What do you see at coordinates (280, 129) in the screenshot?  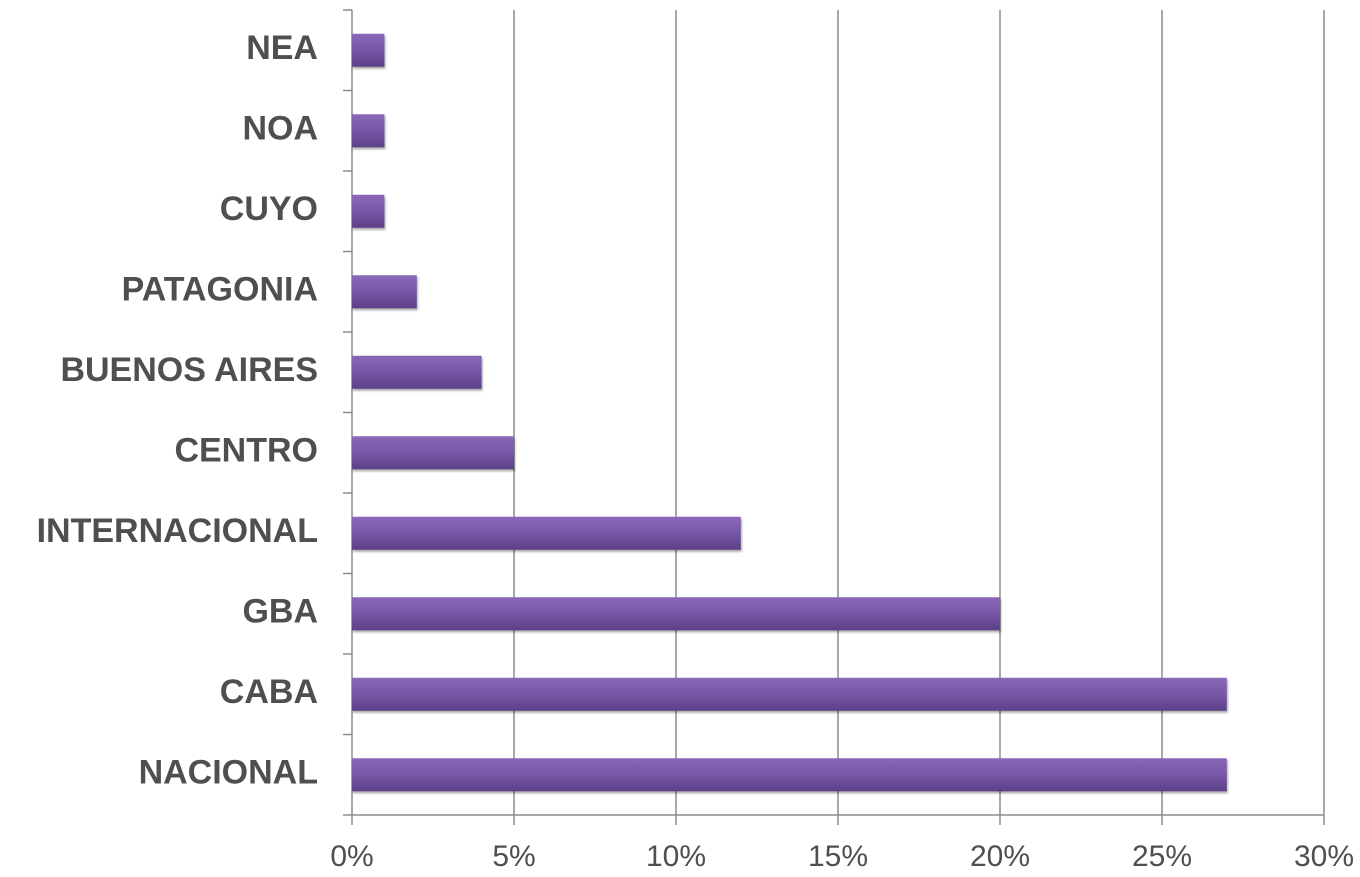 I see `y-tick-label: NOA` at bounding box center [280, 129].